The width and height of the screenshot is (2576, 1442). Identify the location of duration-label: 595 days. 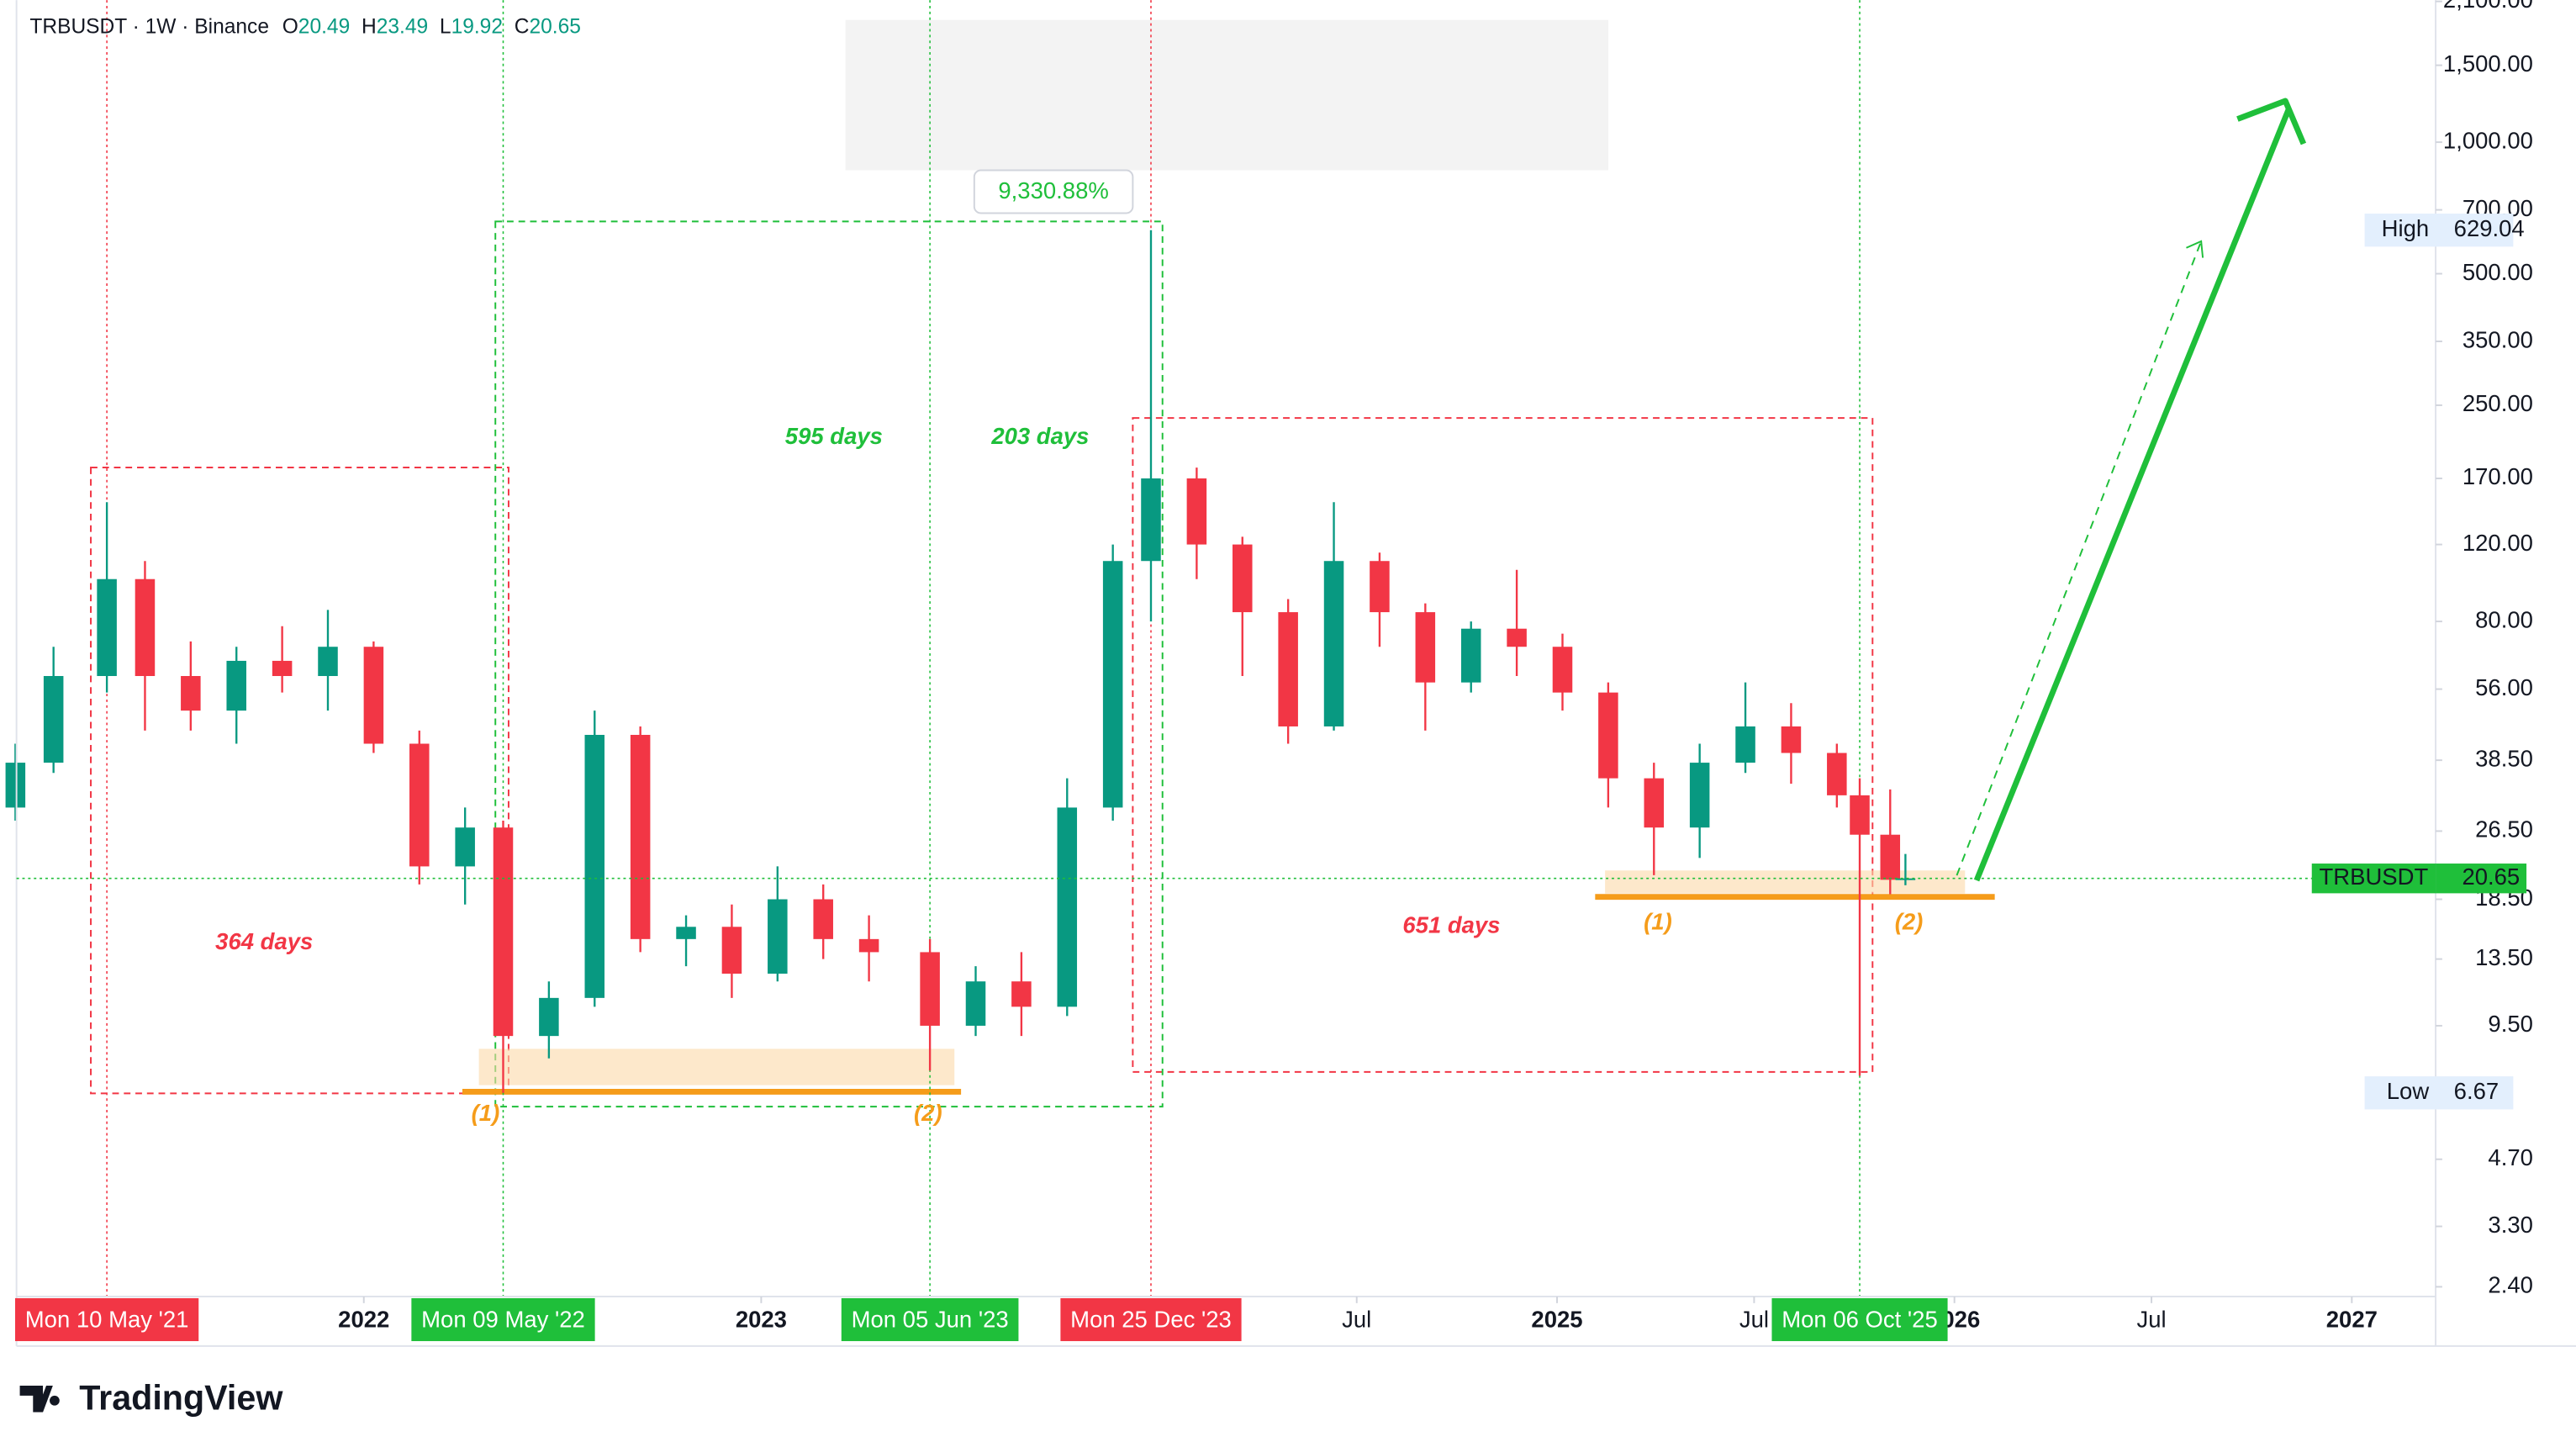
(834, 436).